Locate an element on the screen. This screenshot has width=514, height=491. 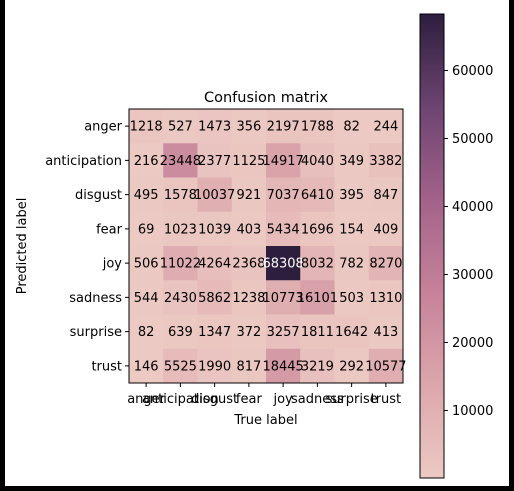
colorbar-tick-label: 60000 is located at coordinates (472, 71).